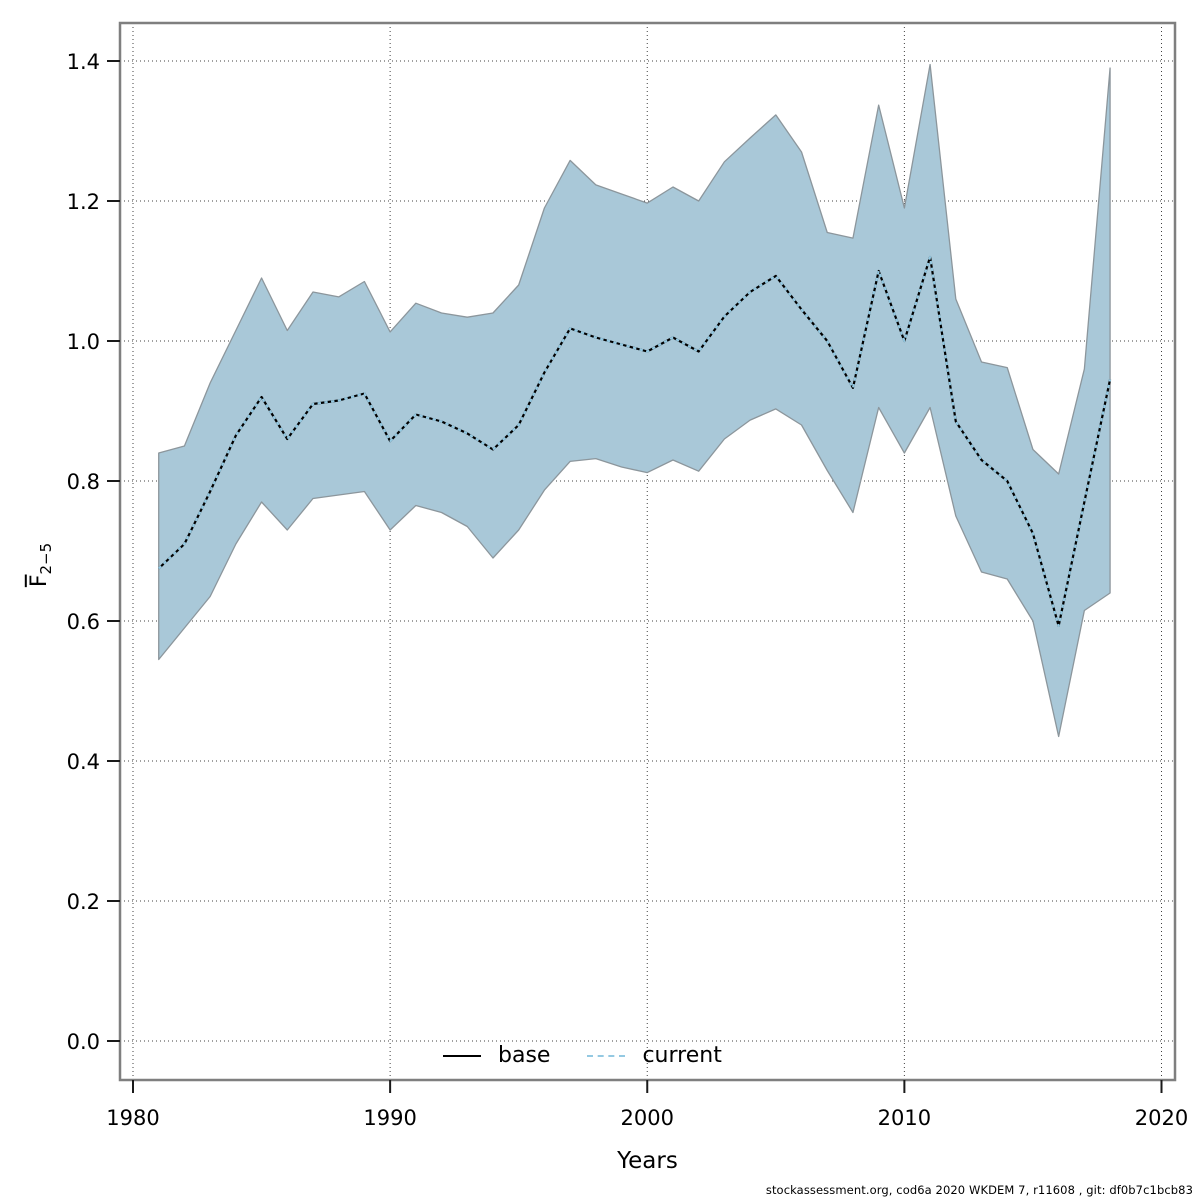 Image resolution: width=1200 pixels, height=1200 pixels. What do you see at coordinates (83, 202) in the screenshot?
I see `y-tick-label: 1.2` at bounding box center [83, 202].